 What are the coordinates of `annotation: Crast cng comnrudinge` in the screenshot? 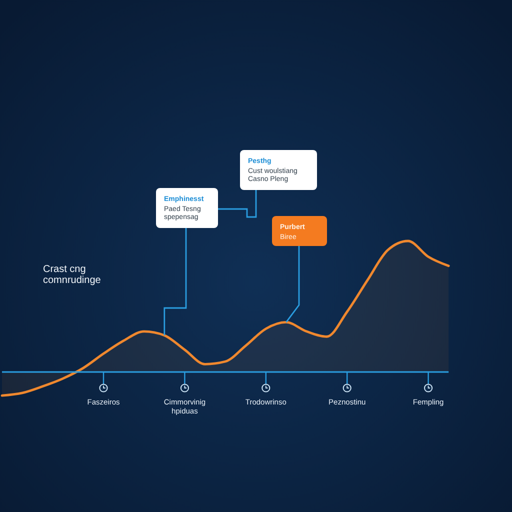 It's located at (72, 275).